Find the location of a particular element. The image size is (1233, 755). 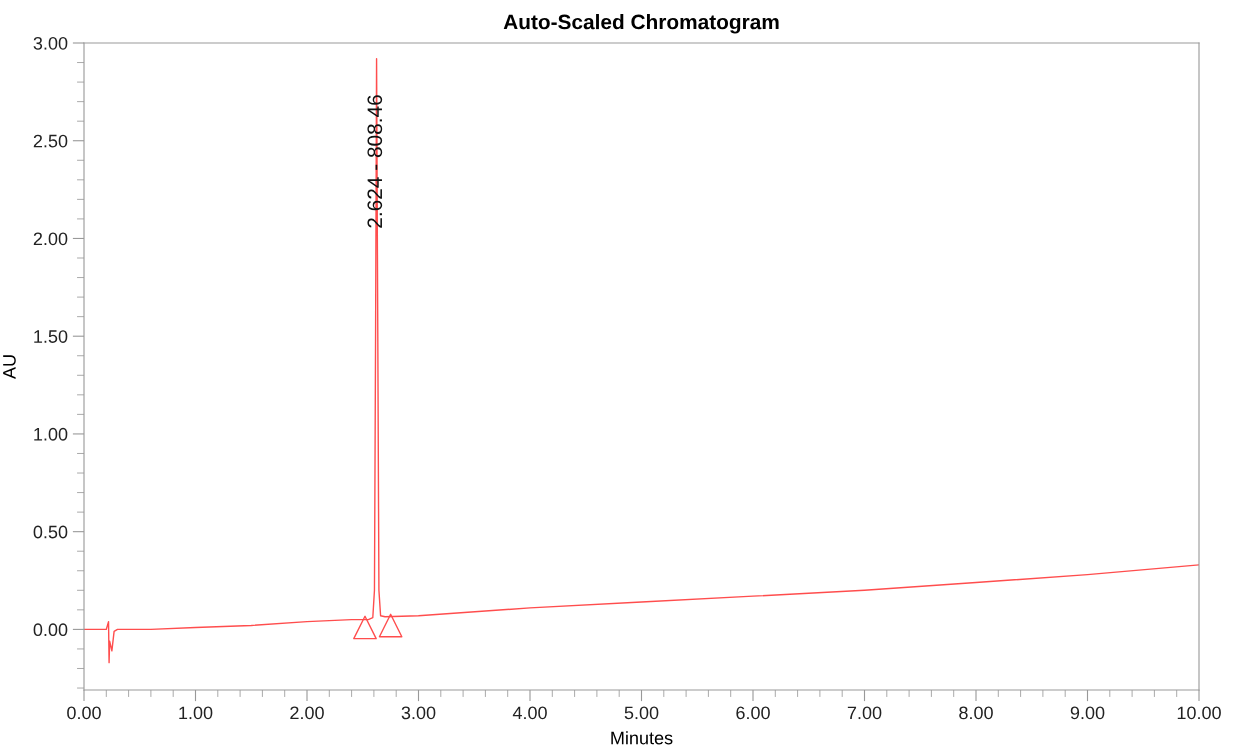

x-tick-label: 5.00 is located at coordinates (641, 713).